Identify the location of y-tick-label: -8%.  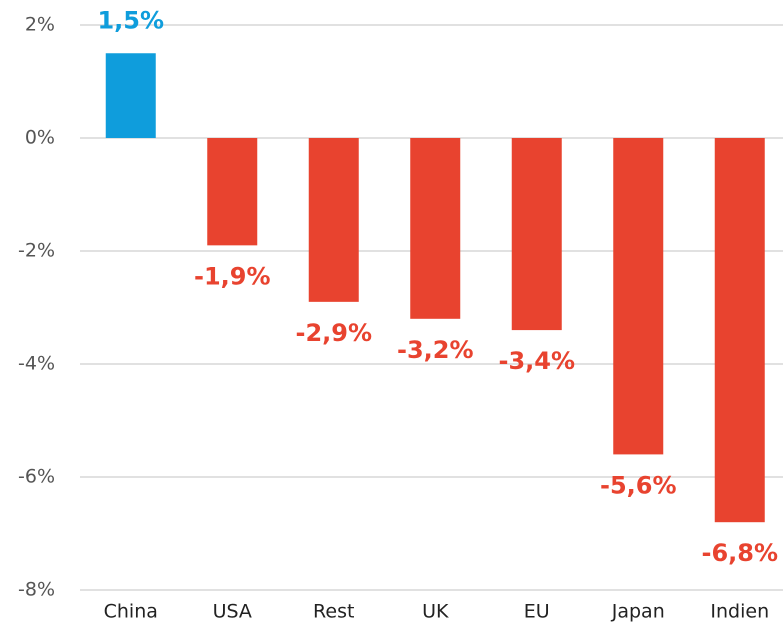
(36, 590).